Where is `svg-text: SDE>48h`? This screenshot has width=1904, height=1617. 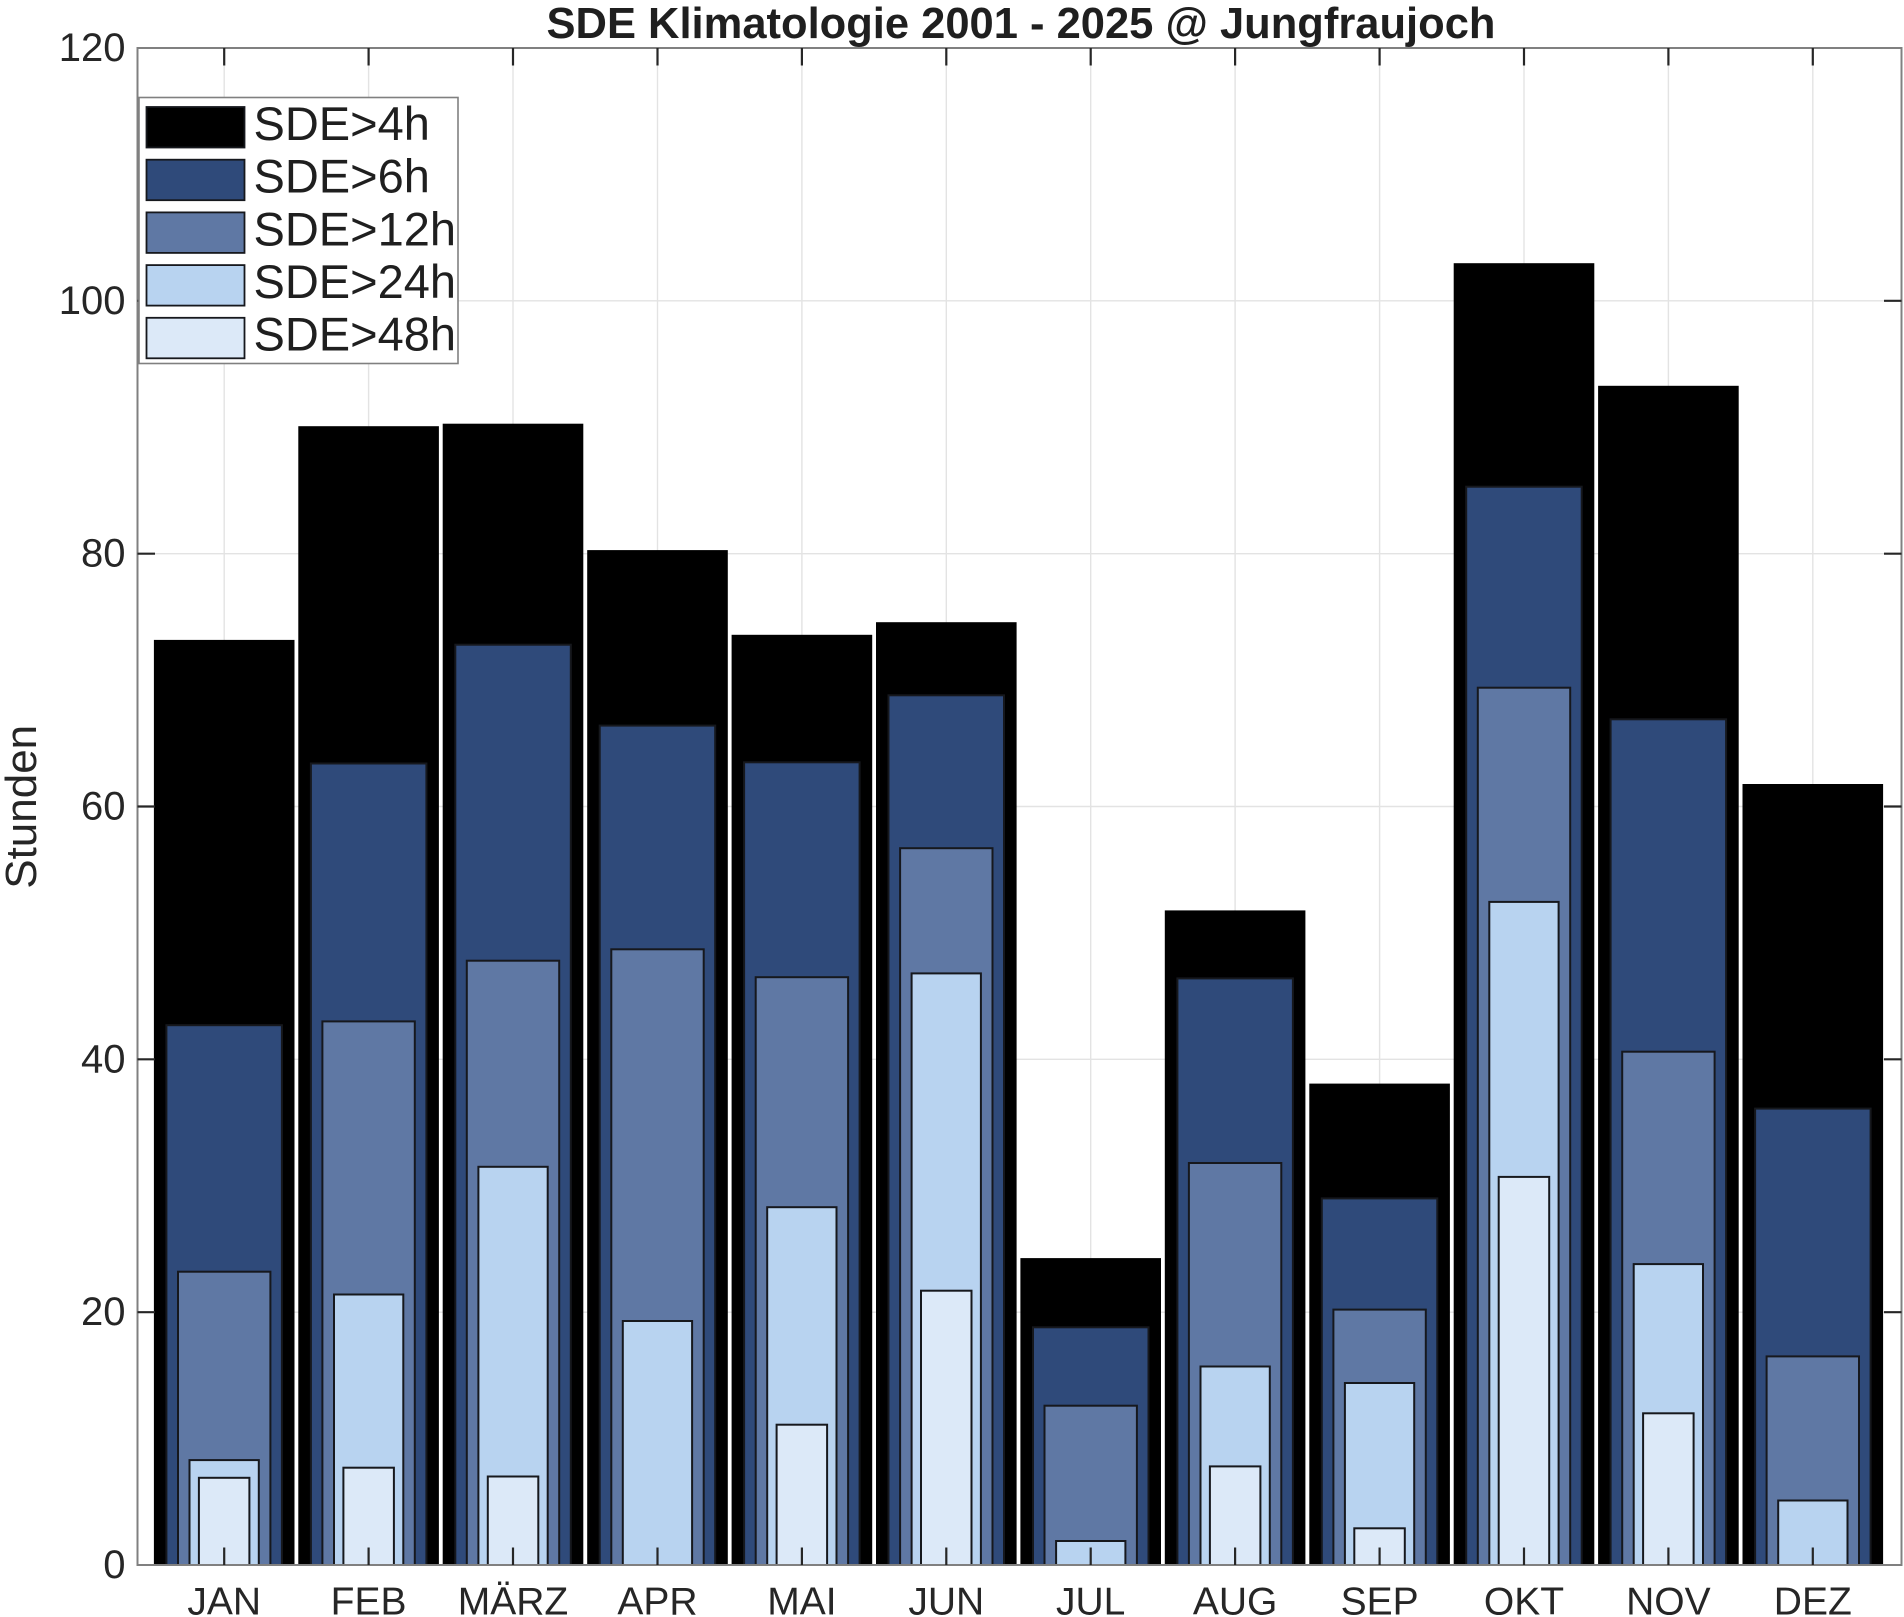
svg-text: SDE>48h is located at coordinates (355, 334).